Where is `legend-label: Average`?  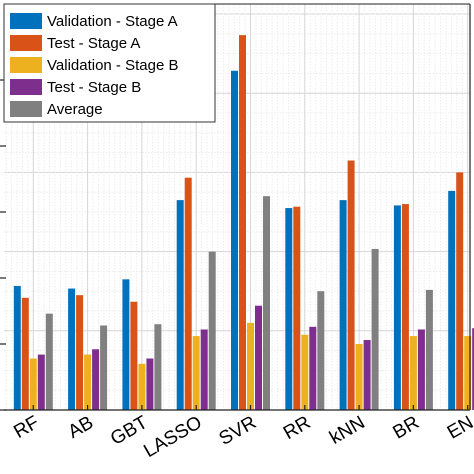 legend-label: Average is located at coordinates (75, 109).